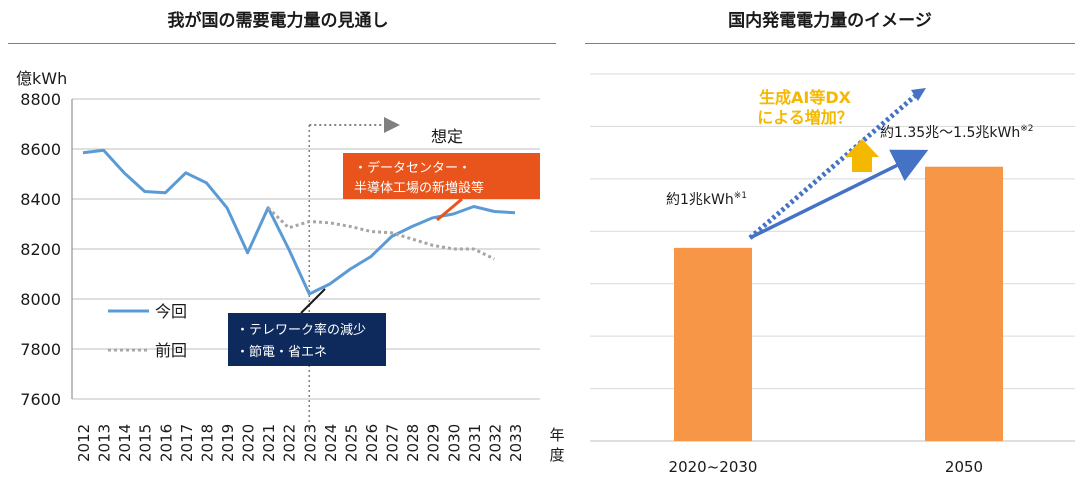  I want to click on x-tick-label: 2022, so click(290, 443).